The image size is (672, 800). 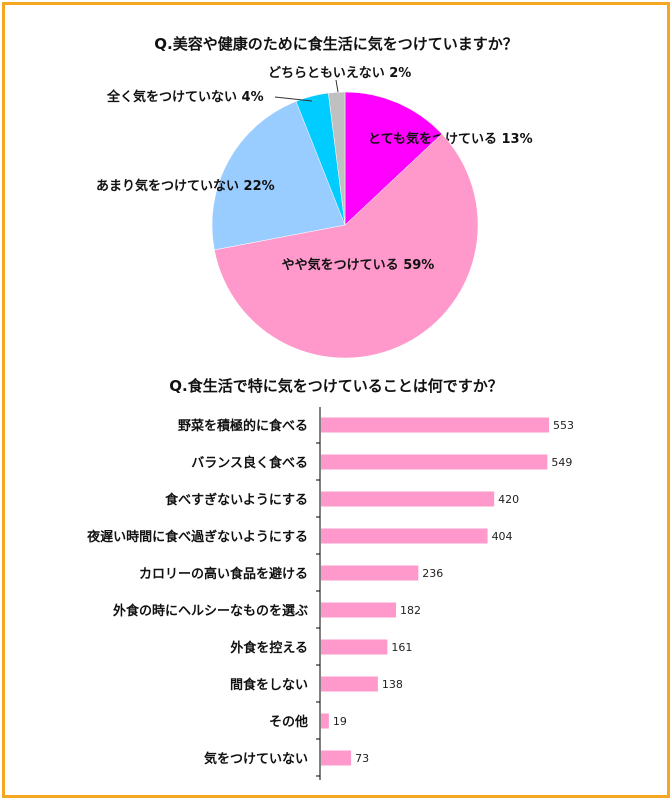 I want to click on bar-category-label: その他, so click(x=288, y=722).